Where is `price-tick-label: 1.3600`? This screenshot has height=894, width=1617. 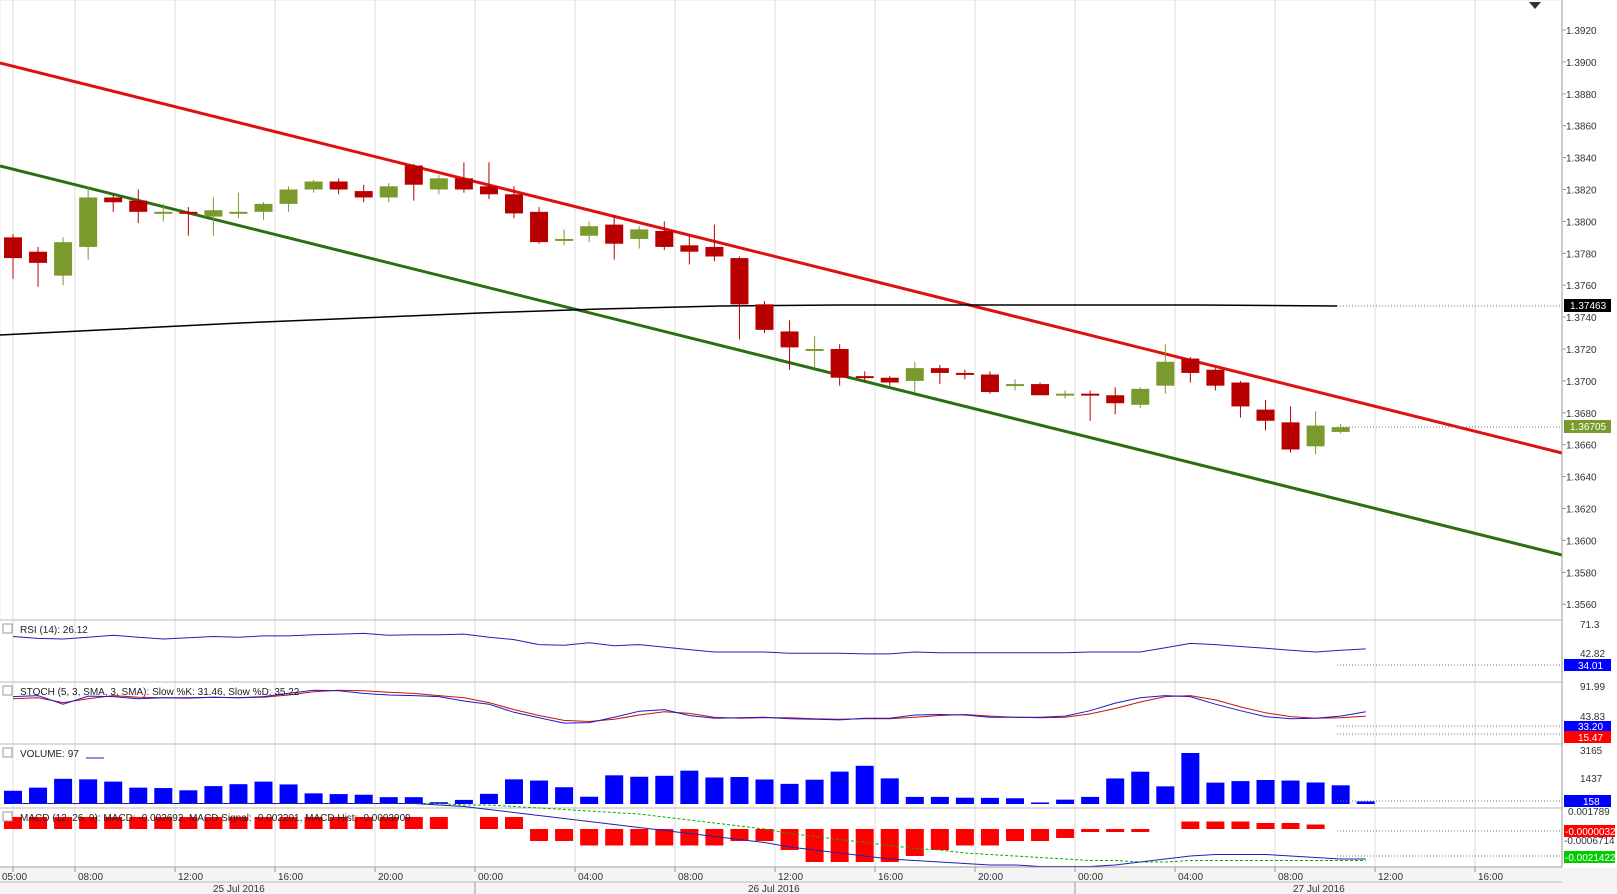
price-tick-label: 1.3600 is located at coordinates (1581, 541).